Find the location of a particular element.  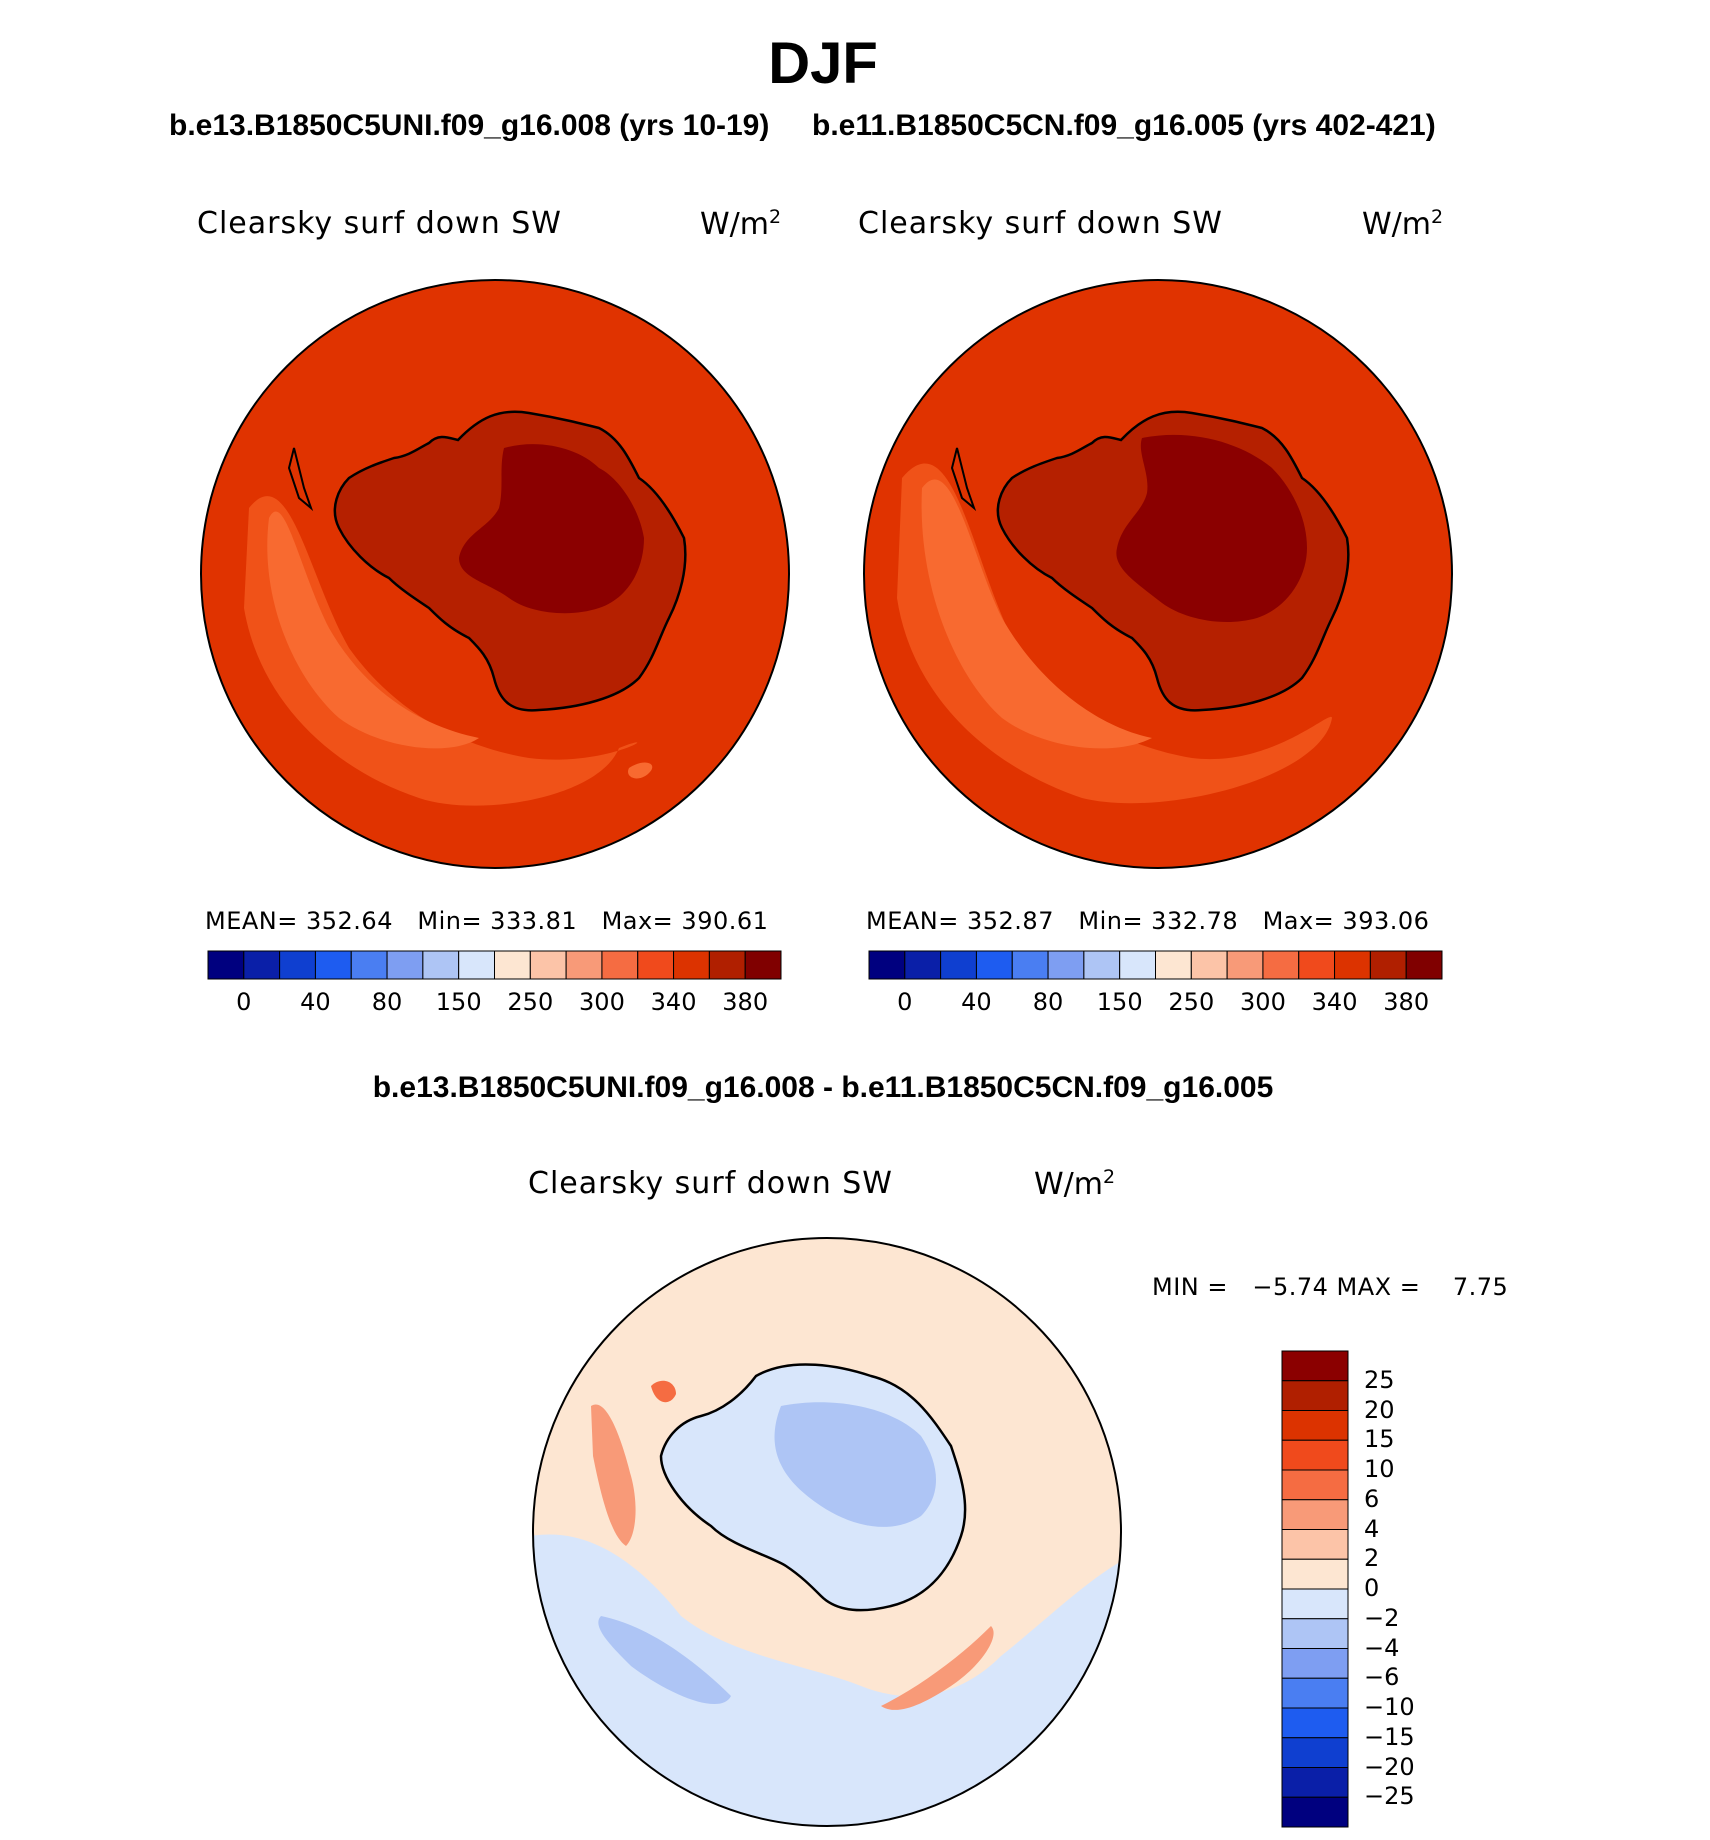

diff-polar-map is located at coordinates (827, 1532).